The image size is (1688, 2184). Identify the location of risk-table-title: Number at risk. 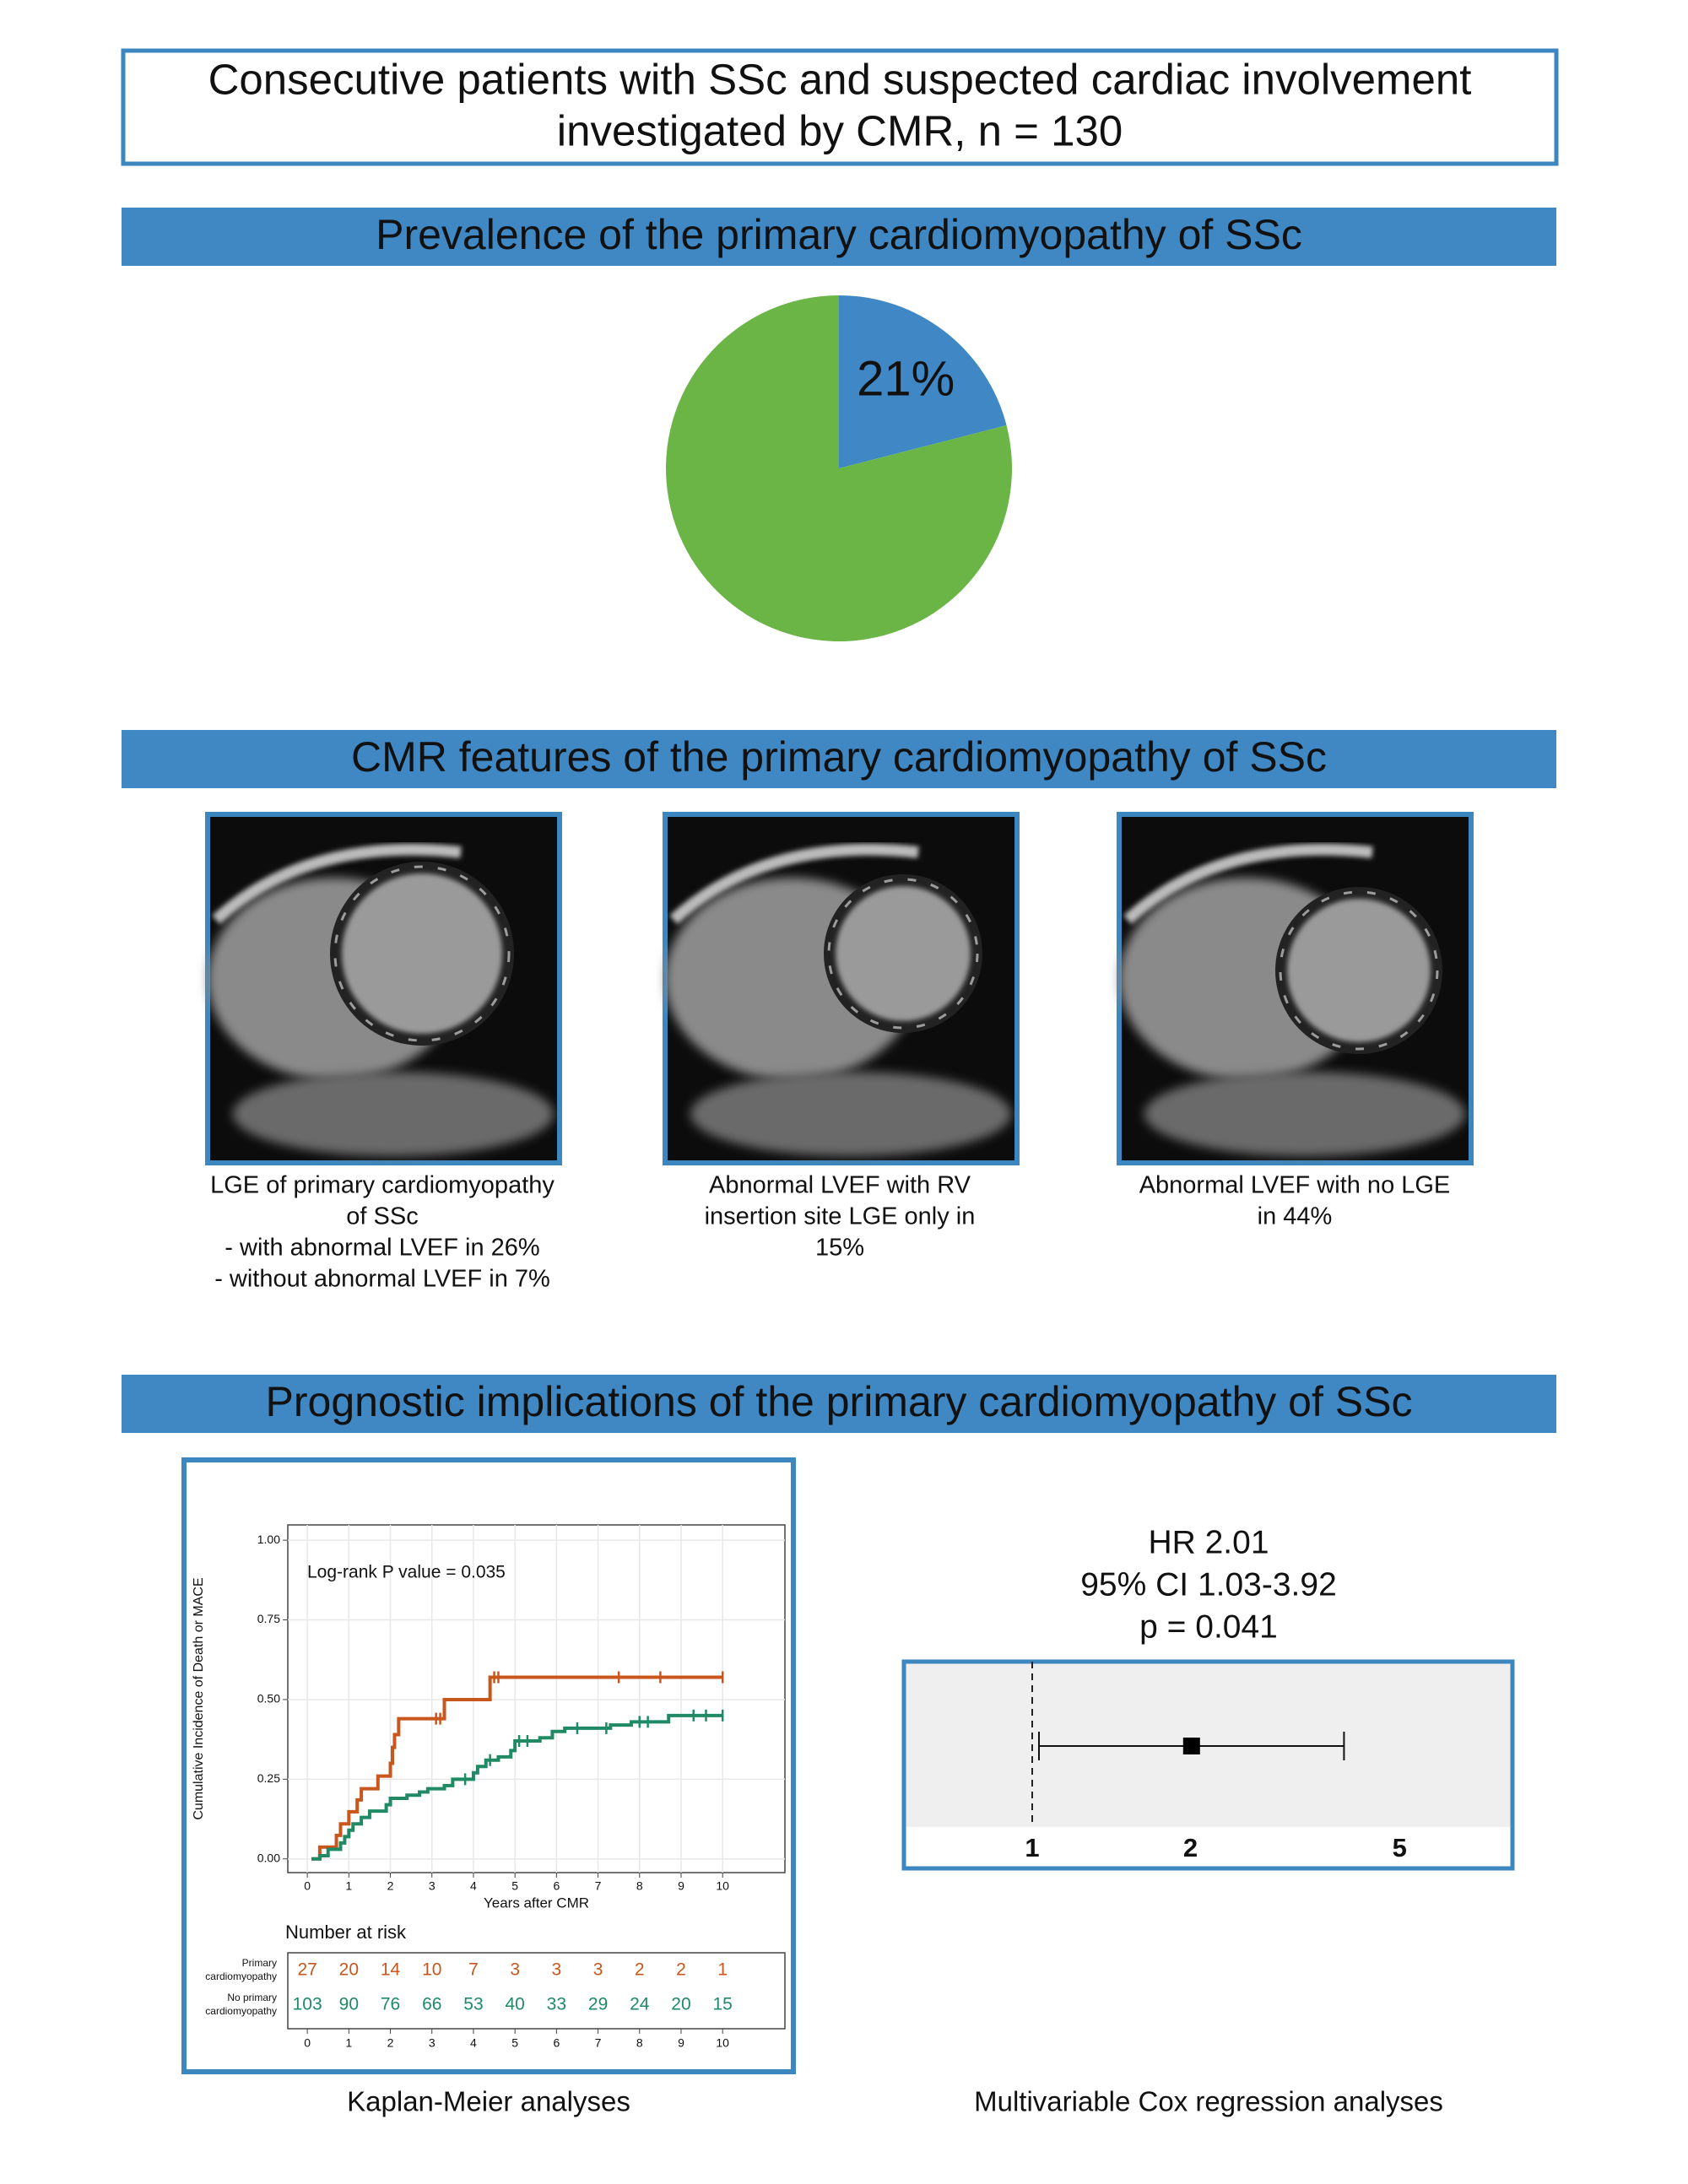
(346, 1932).